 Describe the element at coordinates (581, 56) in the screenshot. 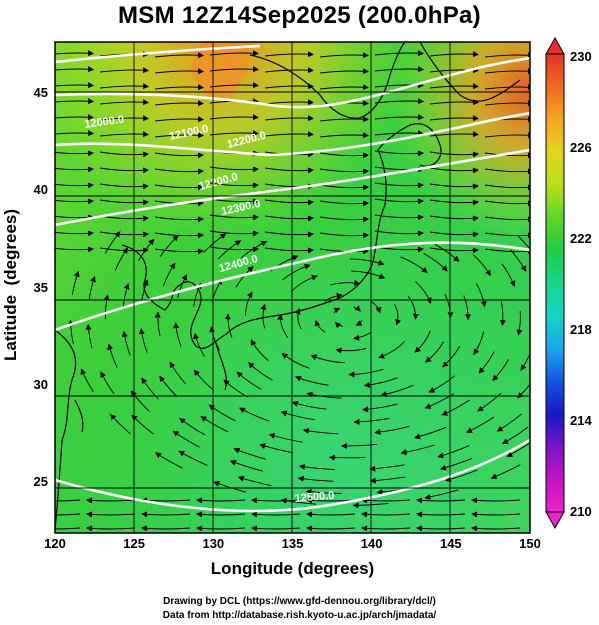

I see `colorbar-tick-label: 230` at that location.